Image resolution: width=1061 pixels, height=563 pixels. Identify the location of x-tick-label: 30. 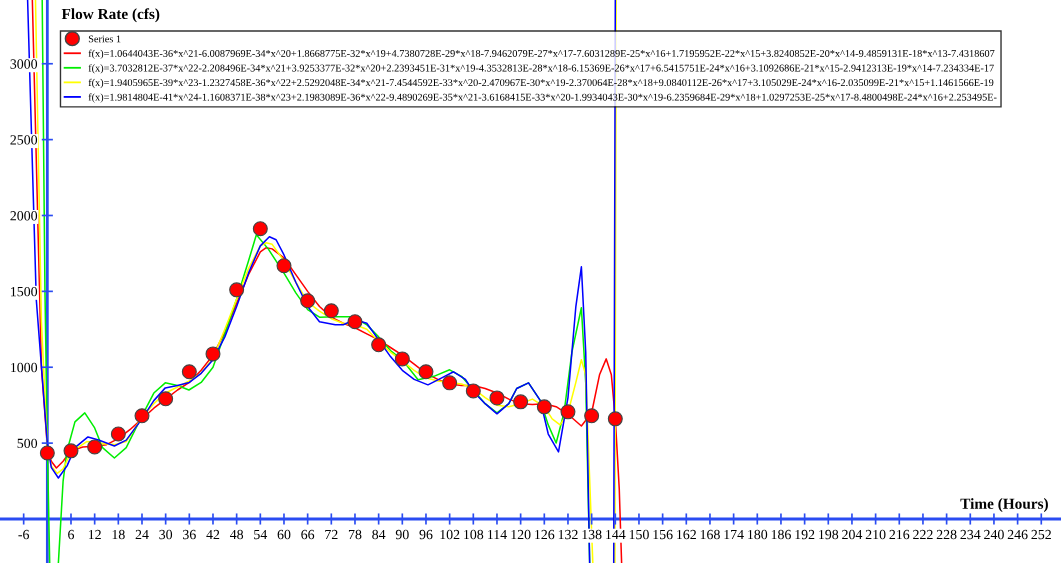
(166, 534).